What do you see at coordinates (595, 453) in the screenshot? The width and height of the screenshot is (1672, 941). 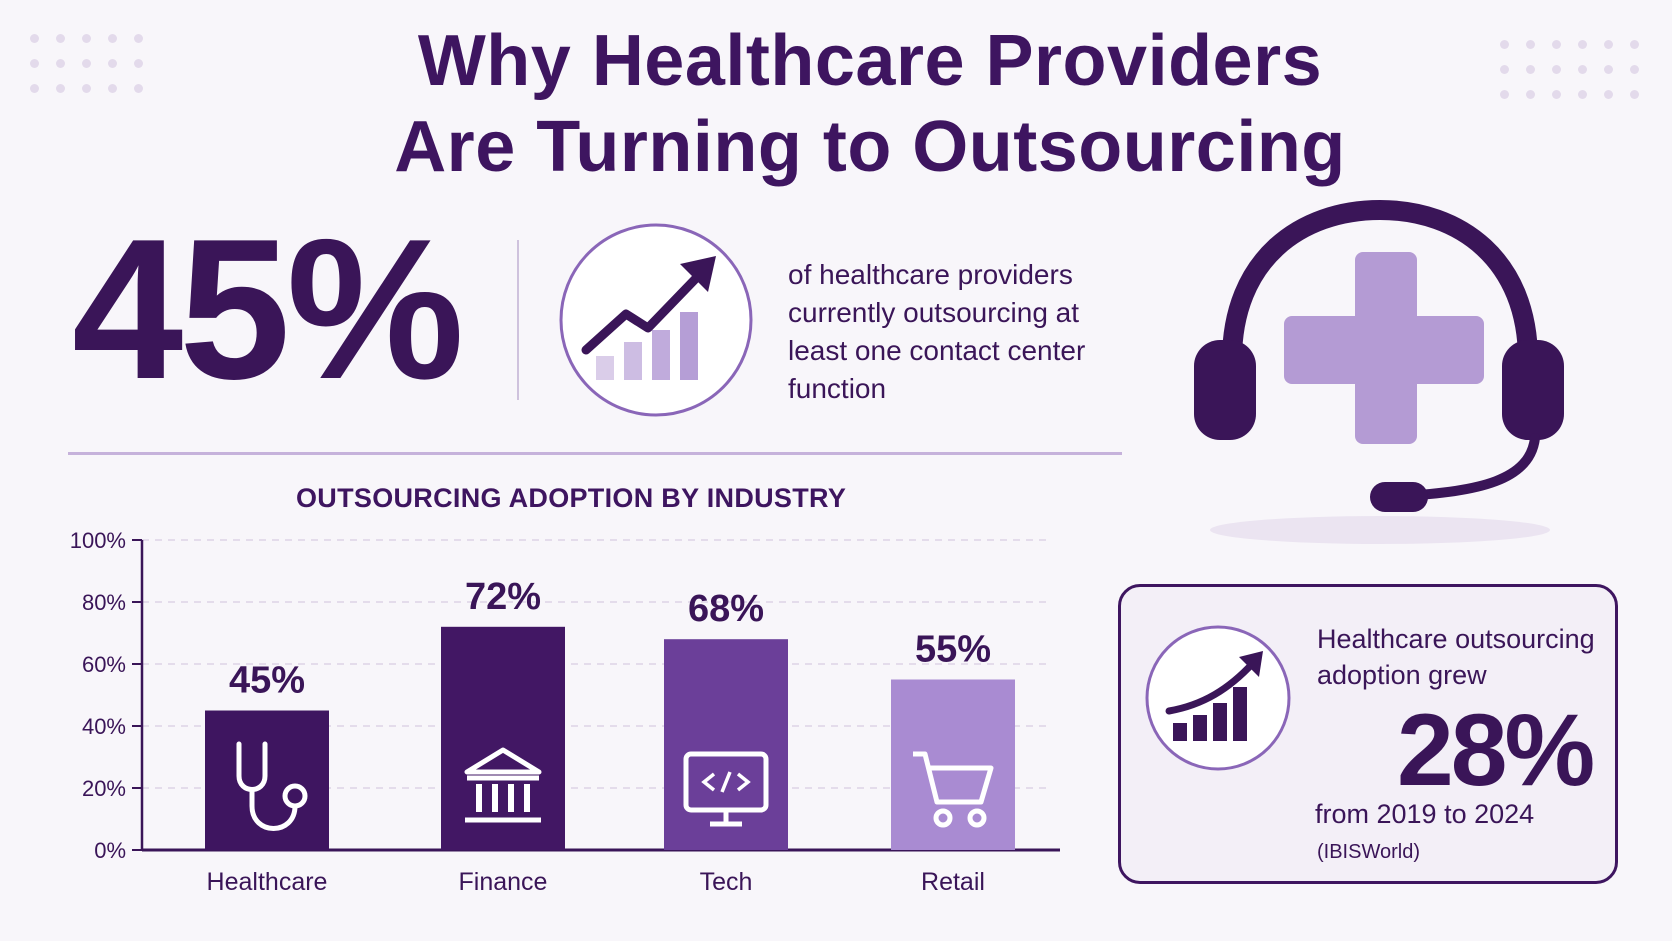 I see `section-divider` at bounding box center [595, 453].